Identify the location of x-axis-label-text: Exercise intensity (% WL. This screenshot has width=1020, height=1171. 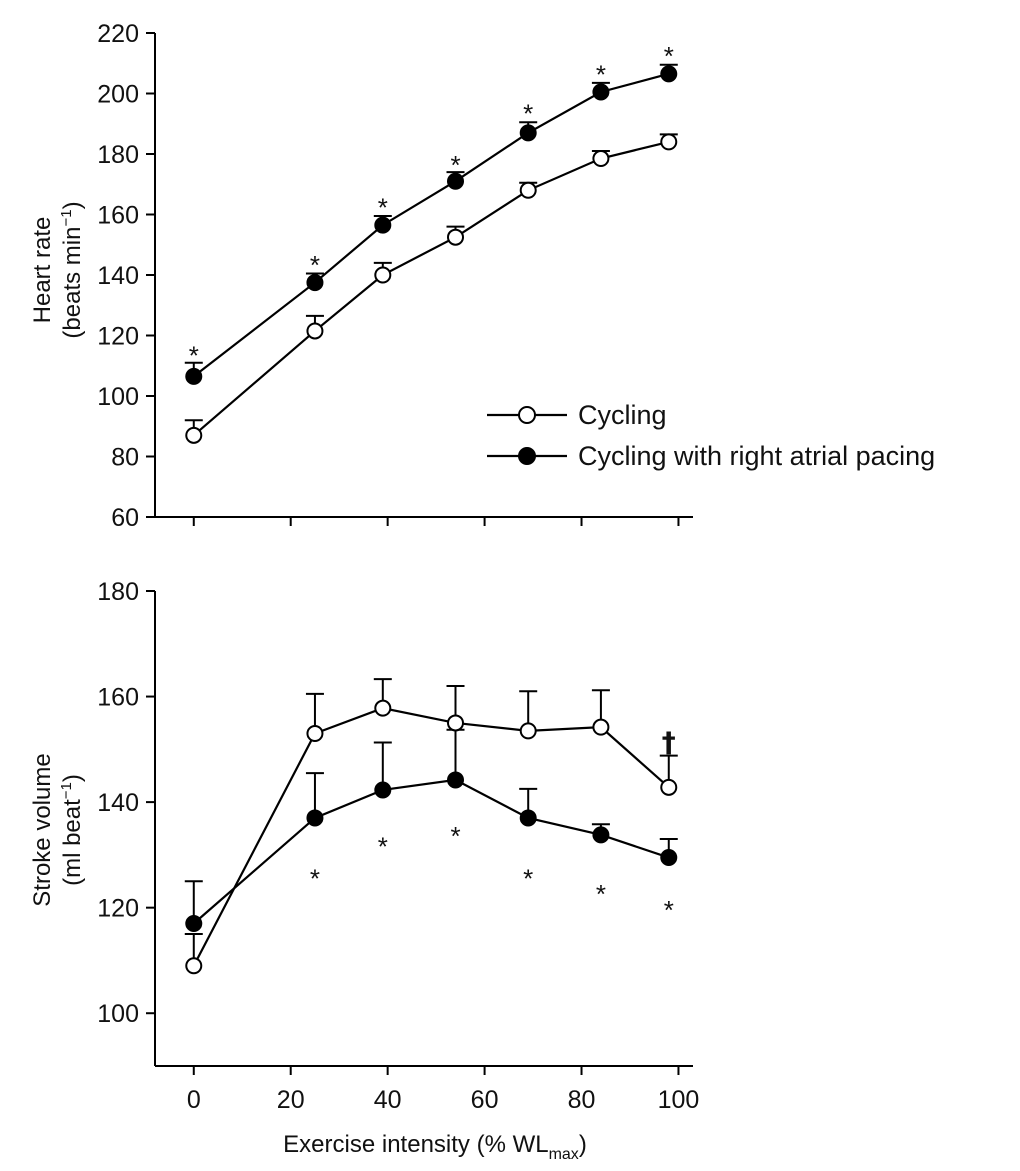
(415, 1144).